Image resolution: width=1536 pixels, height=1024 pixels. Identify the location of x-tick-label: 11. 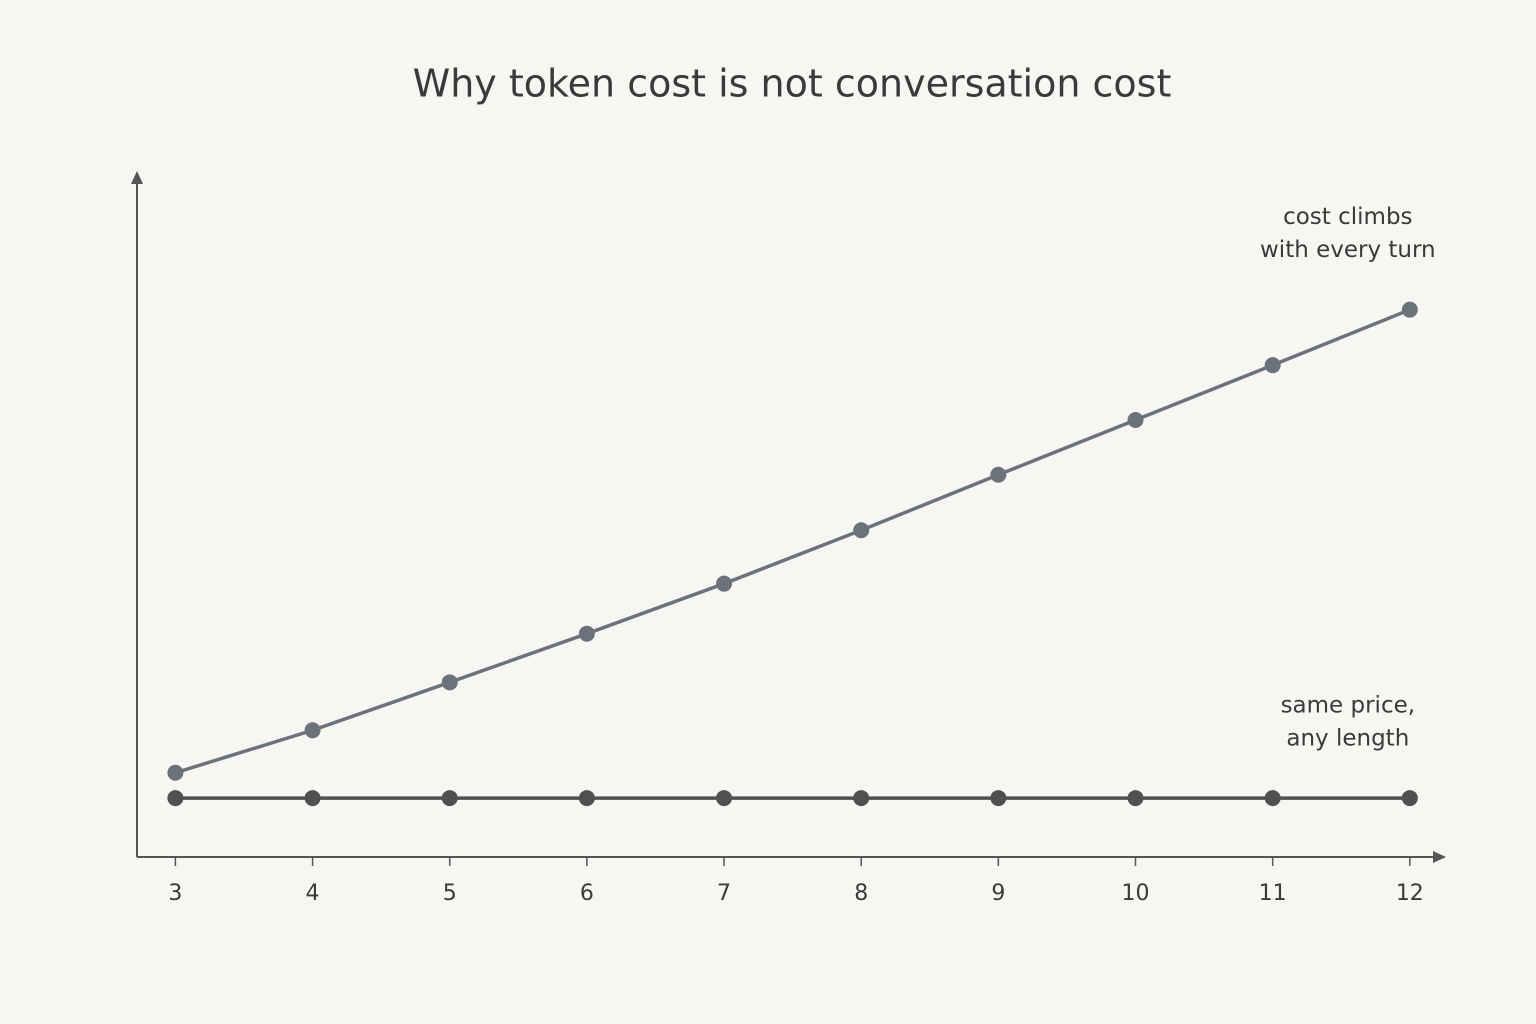
(1273, 893).